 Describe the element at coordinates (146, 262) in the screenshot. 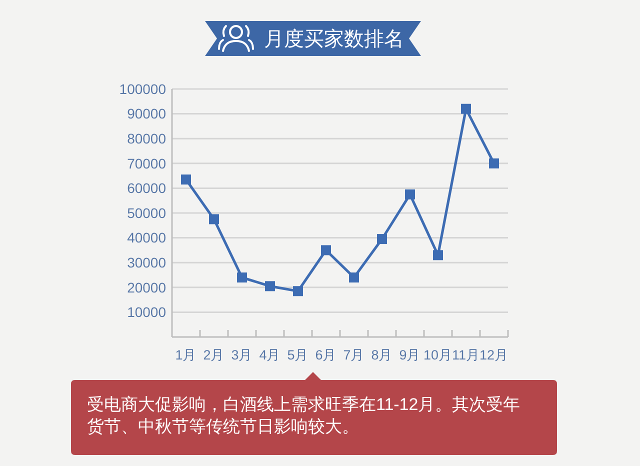

I see `y-tick-label: 30000` at that location.